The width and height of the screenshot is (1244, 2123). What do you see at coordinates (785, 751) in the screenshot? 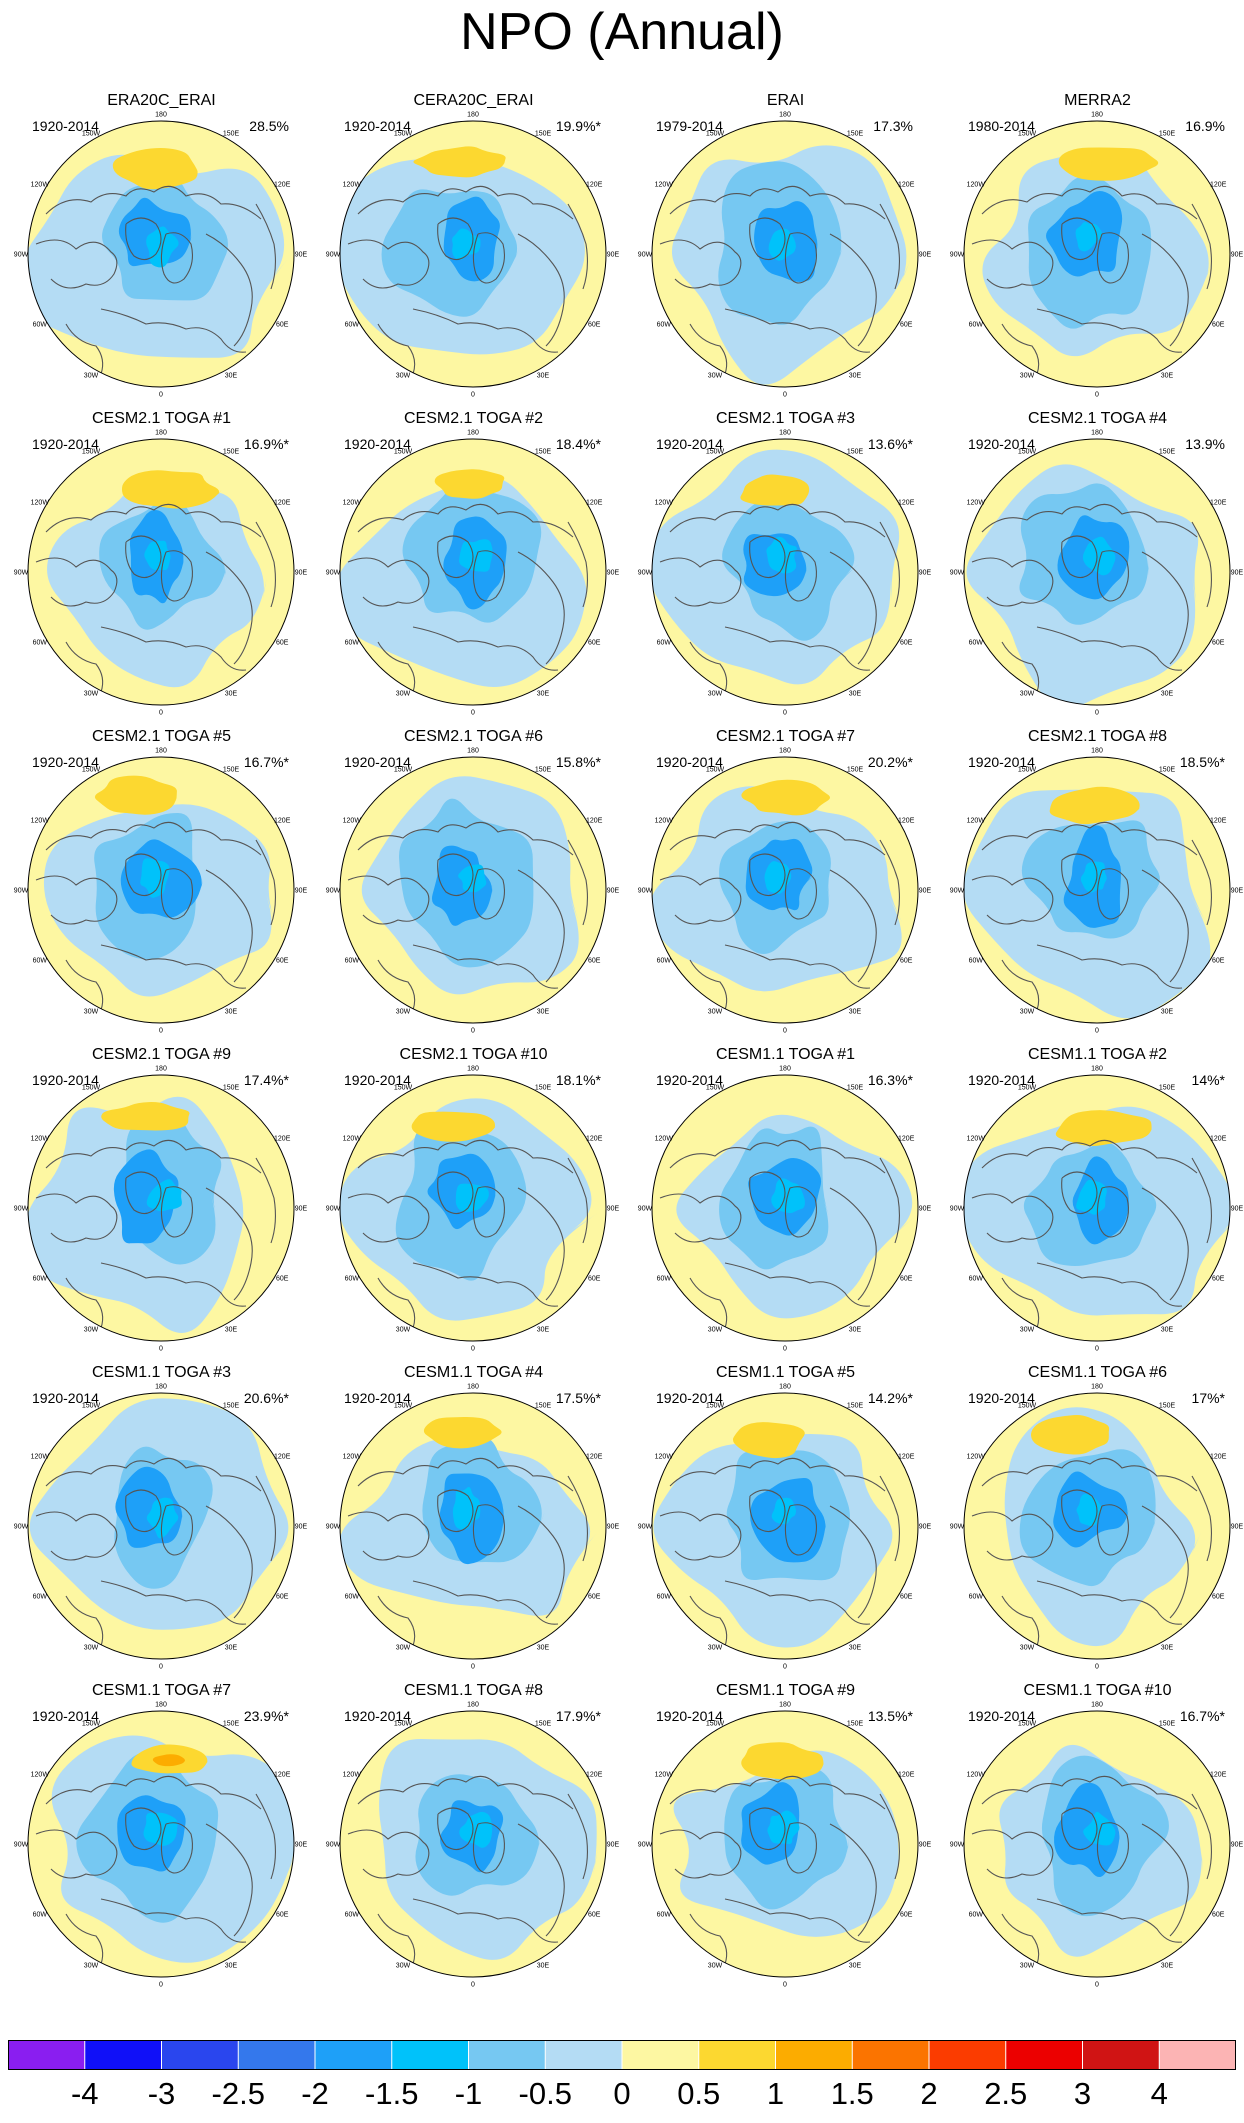
I see `longitude-label: 180` at bounding box center [785, 751].